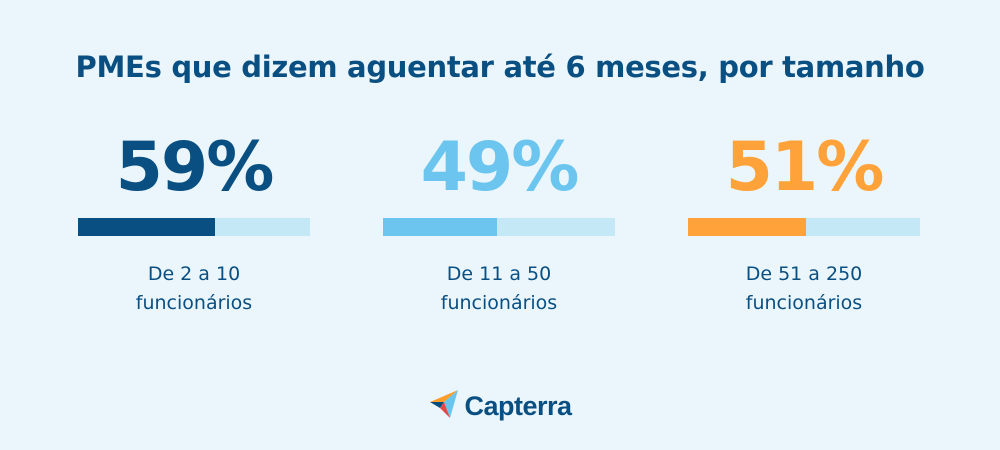 Image resolution: width=1000 pixels, height=450 pixels. Describe the element at coordinates (805, 167) in the screenshot. I see `stat-value: 51%` at that location.